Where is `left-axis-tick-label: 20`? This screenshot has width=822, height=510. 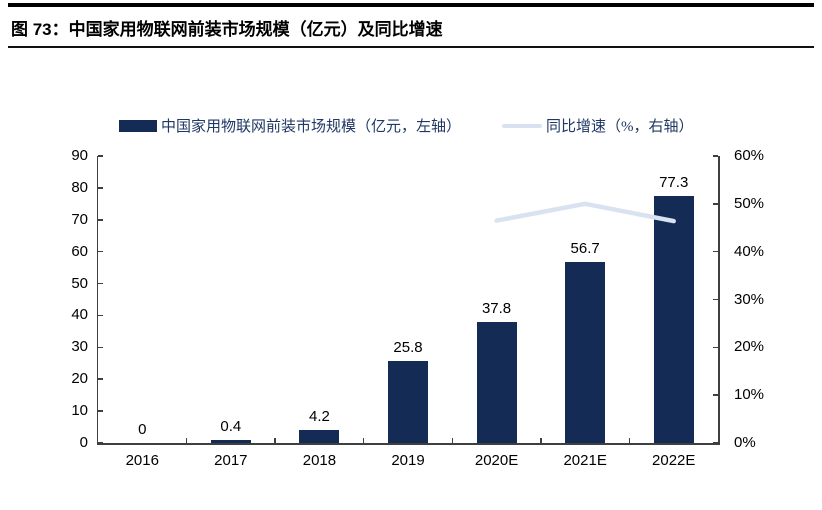
left-axis-tick-label: 20 is located at coordinates (79, 379).